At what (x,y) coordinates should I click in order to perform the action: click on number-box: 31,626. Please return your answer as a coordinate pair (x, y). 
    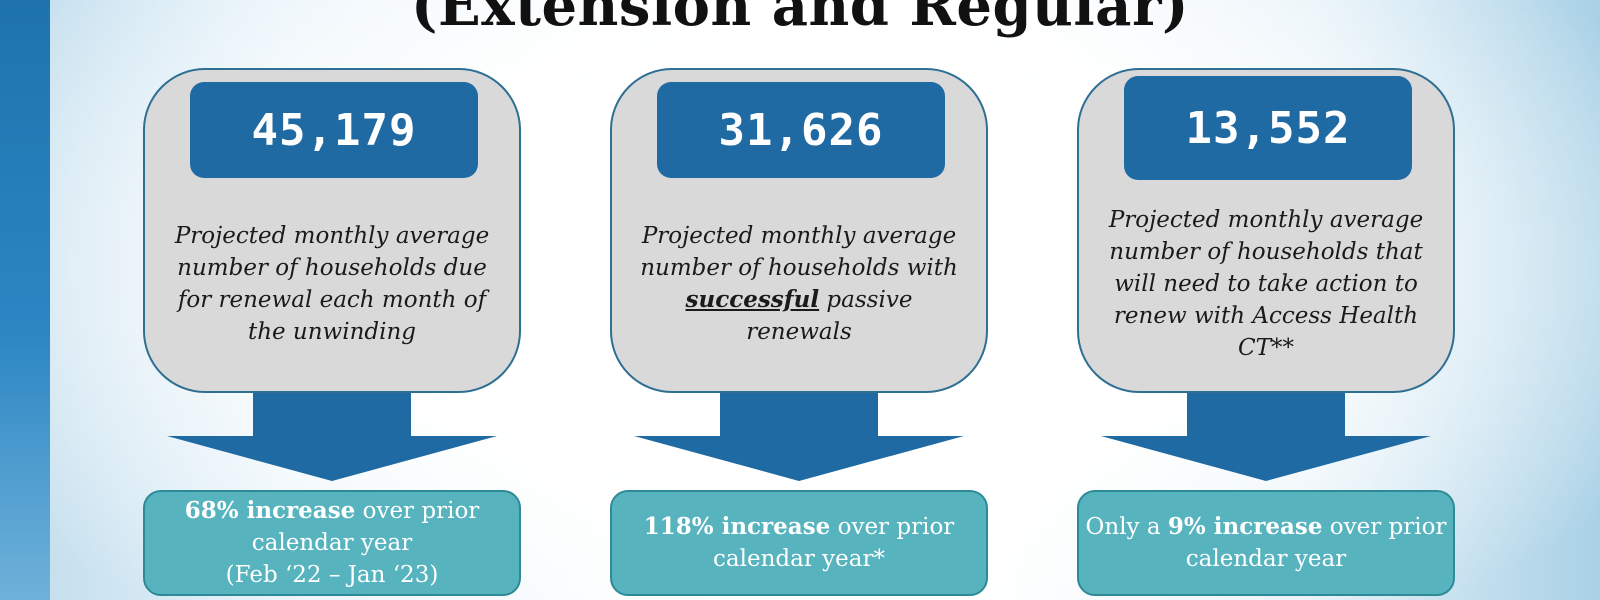
    Looking at the image, I should click on (801, 130).